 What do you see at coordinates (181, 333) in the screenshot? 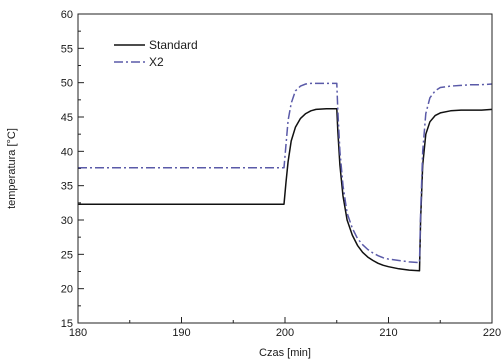
I see `x-tick-label: 190` at bounding box center [181, 333].